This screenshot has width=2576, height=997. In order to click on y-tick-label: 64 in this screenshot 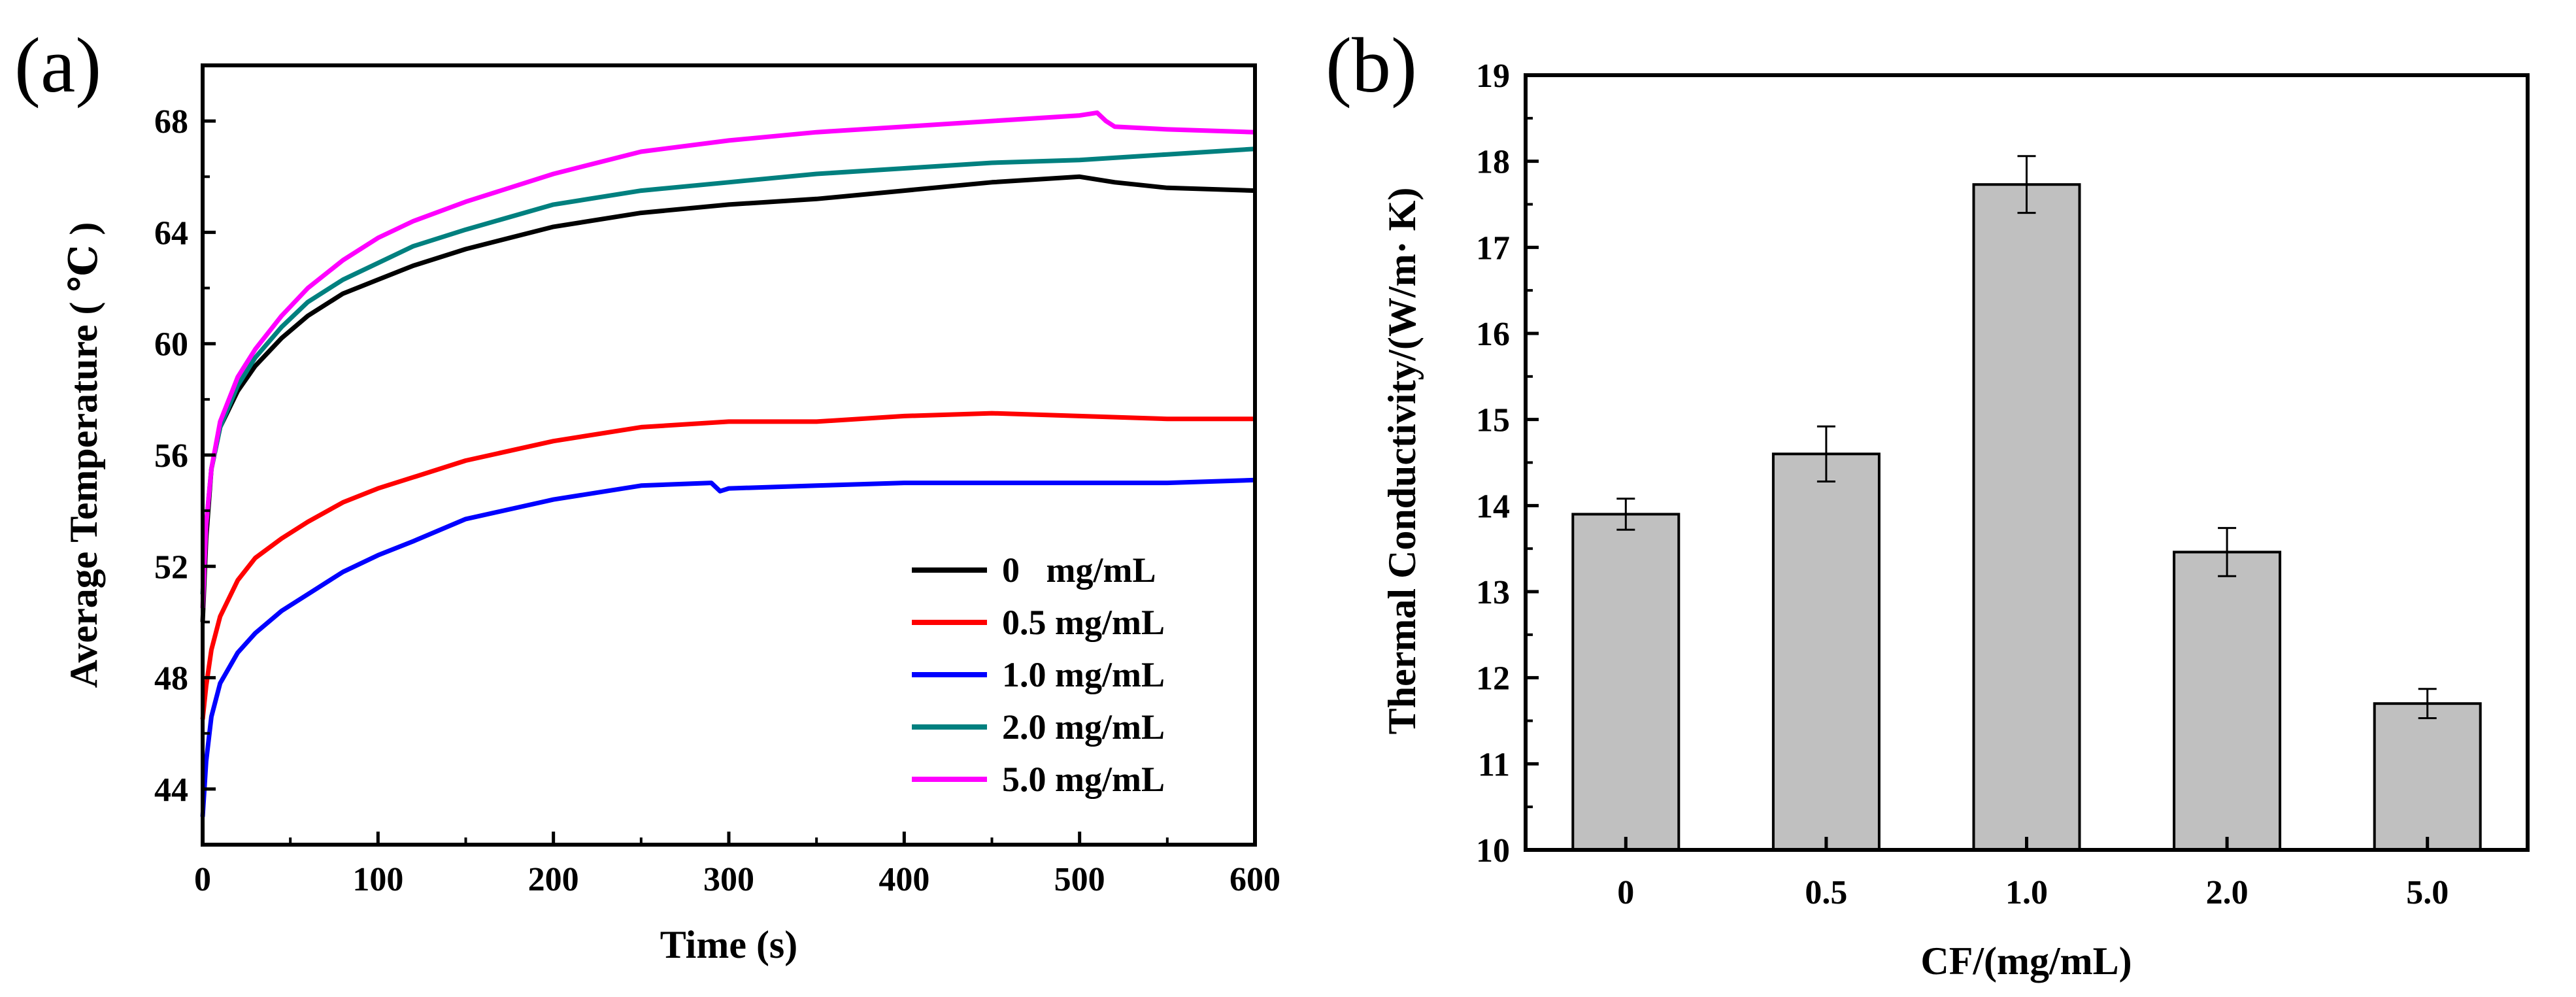, I will do `click(171, 233)`.